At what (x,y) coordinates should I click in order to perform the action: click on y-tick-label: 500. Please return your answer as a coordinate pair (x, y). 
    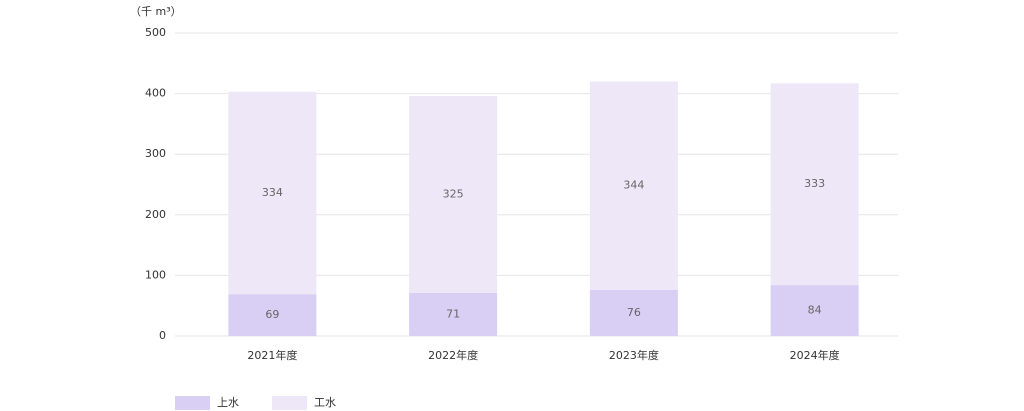
    Looking at the image, I should click on (155, 32).